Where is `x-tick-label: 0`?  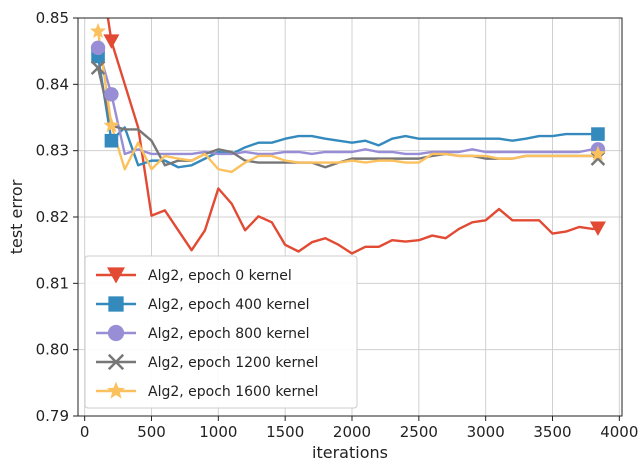 x-tick-label: 0 is located at coordinates (85, 432).